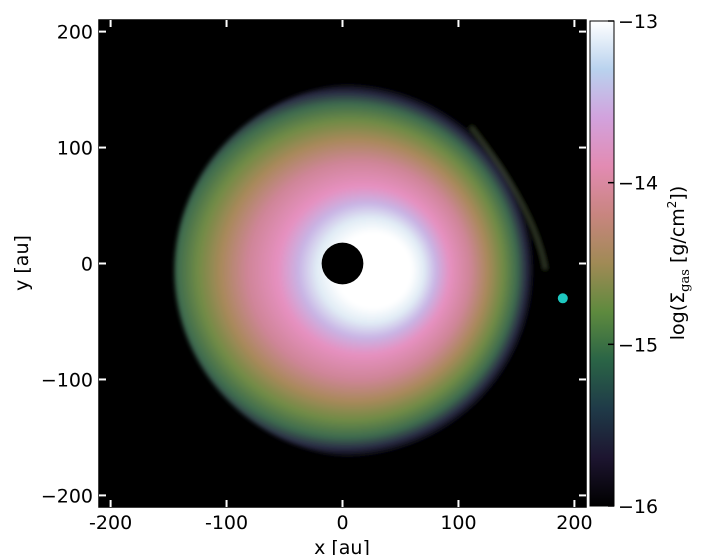 The width and height of the screenshot is (705, 555). What do you see at coordinates (67, 496) in the screenshot?
I see `y-tick-label: −200` at bounding box center [67, 496].